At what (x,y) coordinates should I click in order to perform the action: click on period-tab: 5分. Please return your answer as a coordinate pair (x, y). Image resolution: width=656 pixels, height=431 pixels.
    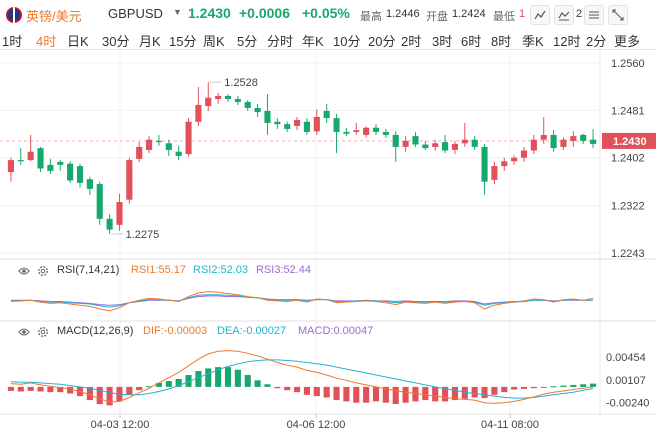
    Looking at the image, I should click on (247, 41).